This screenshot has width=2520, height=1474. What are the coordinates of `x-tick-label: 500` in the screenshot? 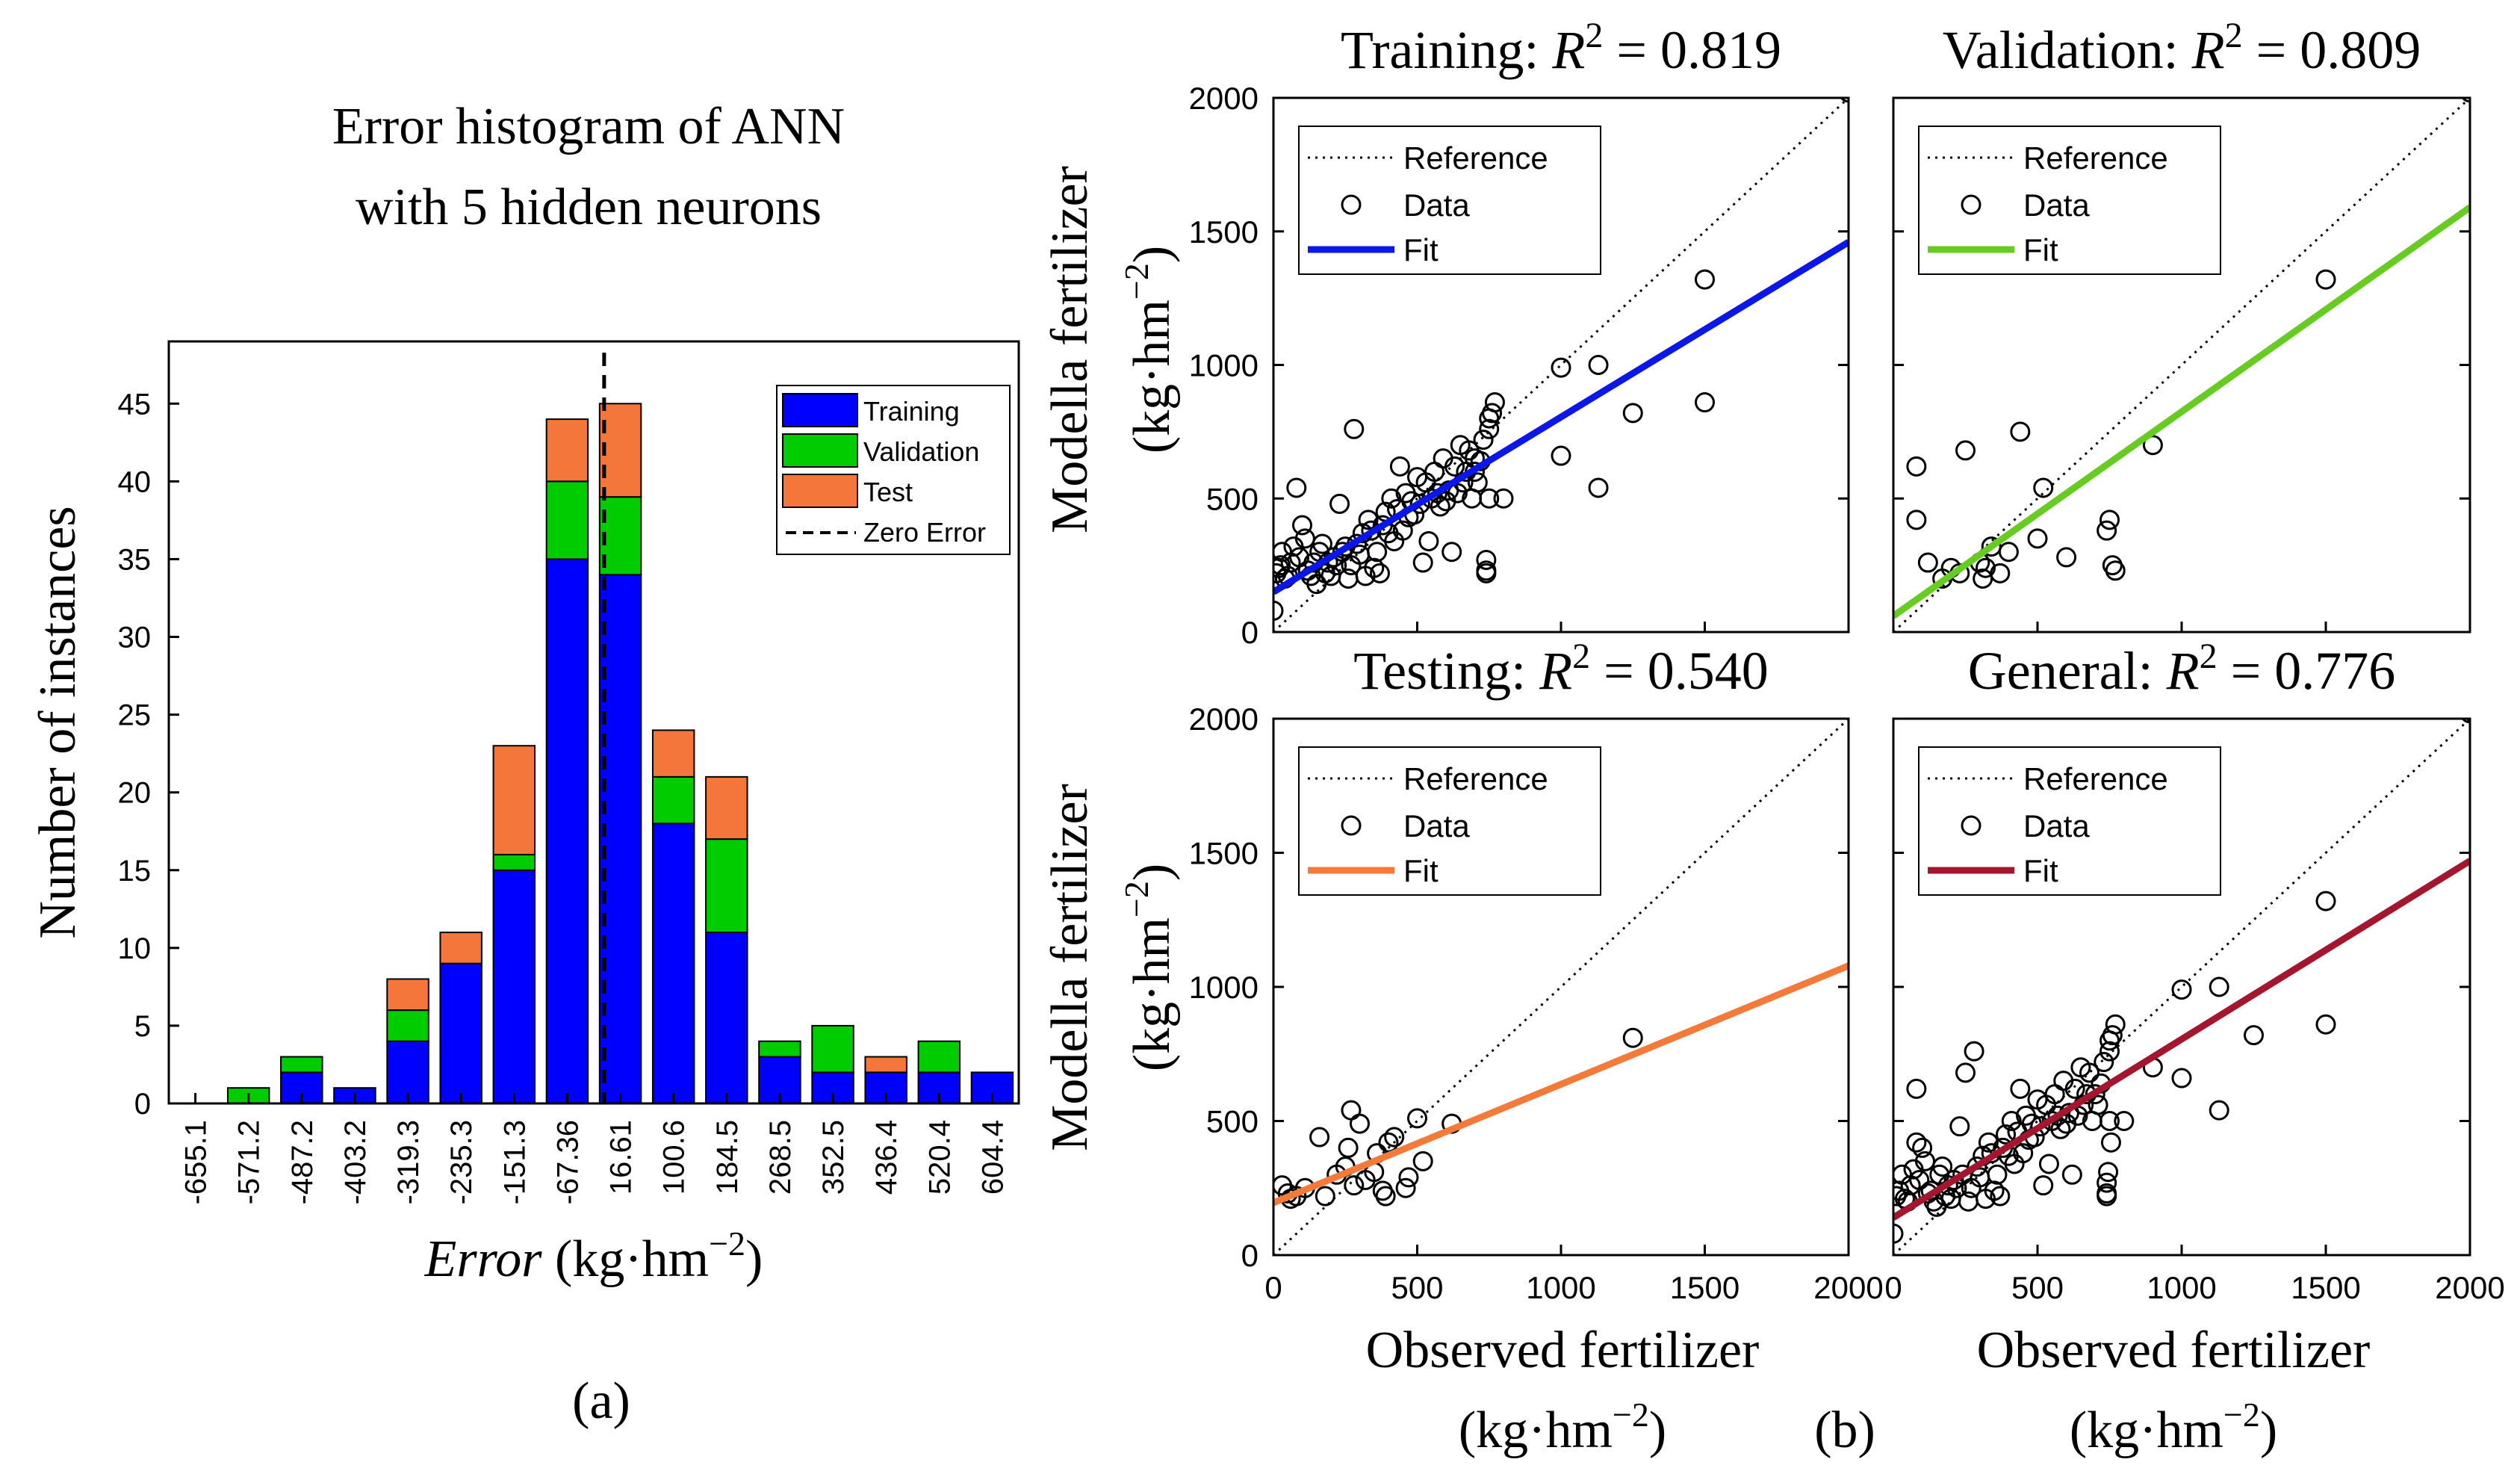 It's located at (2037, 1287).